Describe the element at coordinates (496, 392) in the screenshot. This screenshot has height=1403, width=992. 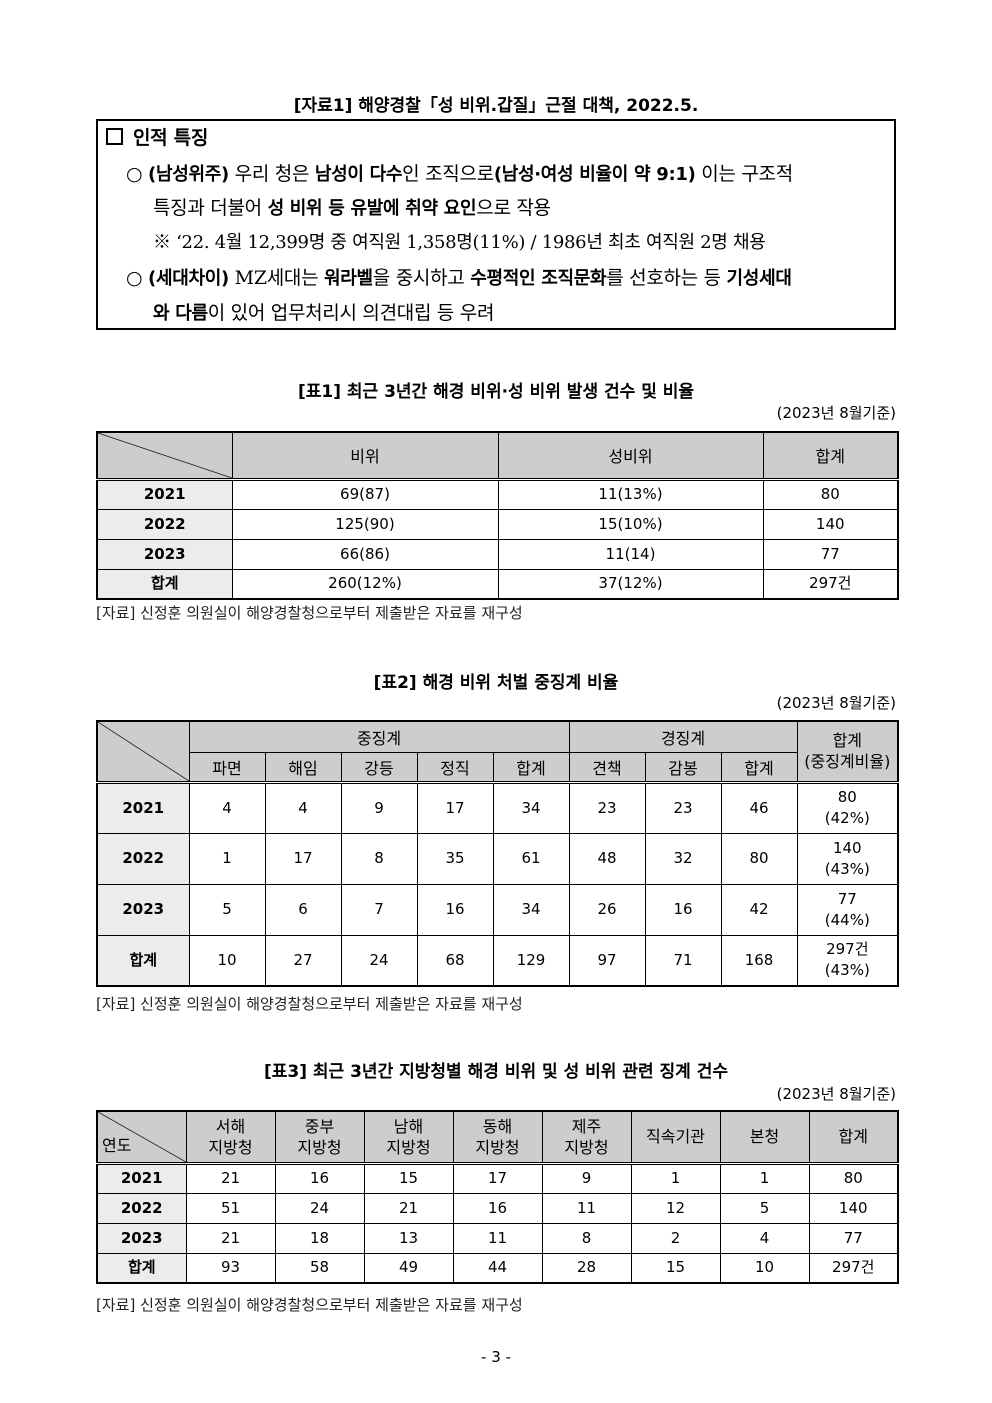
I see `table1-title: [표1] 최근 3년간 해경 비위·성 비위 발생 건수 및 비율` at that location.